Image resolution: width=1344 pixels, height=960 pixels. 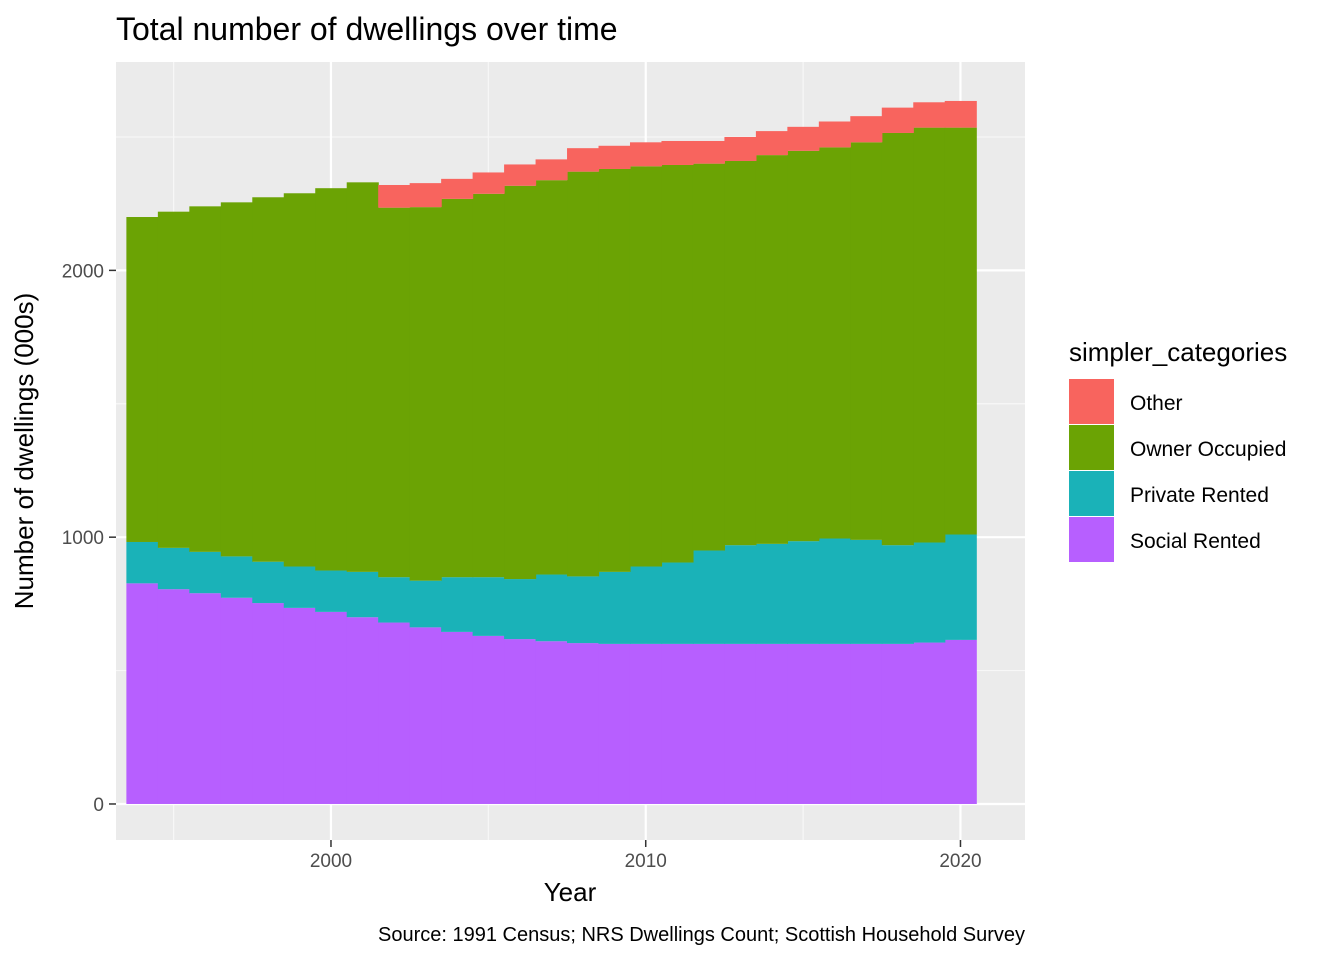 I want to click on y-axis: 0 1000 2000, so click(x=89, y=538).